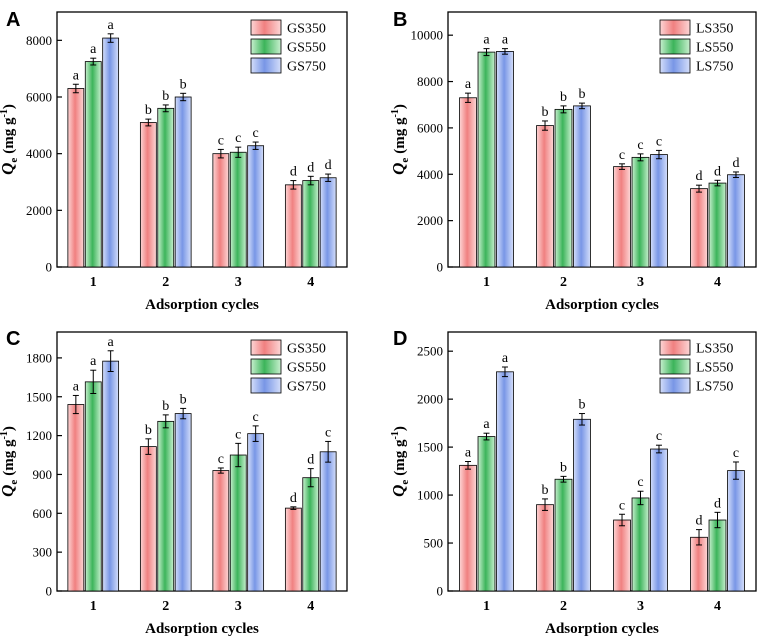  What do you see at coordinates (430, 495) in the screenshot?
I see `y-tick-label: 1000` at bounding box center [430, 495].